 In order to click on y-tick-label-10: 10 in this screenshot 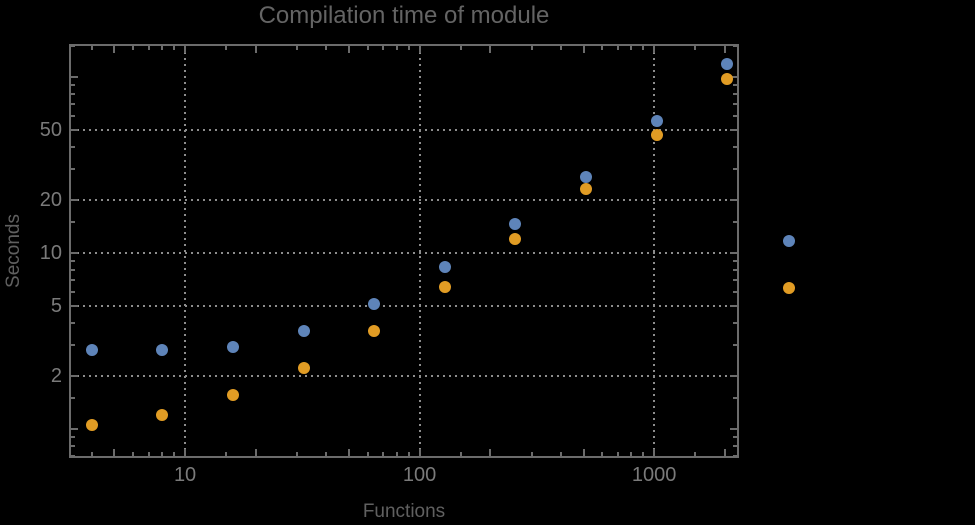, I will do `click(50, 252)`.